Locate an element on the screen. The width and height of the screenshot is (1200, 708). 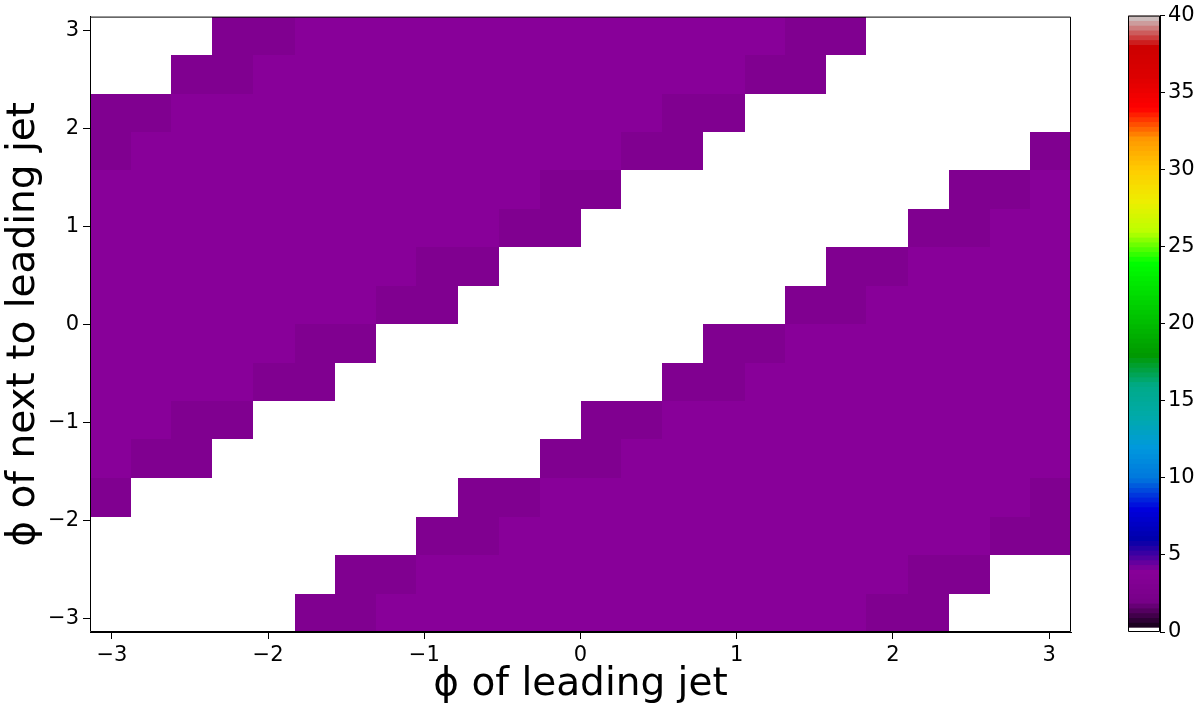
color-bar-label: 5 is located at coordinates (1175, 553).